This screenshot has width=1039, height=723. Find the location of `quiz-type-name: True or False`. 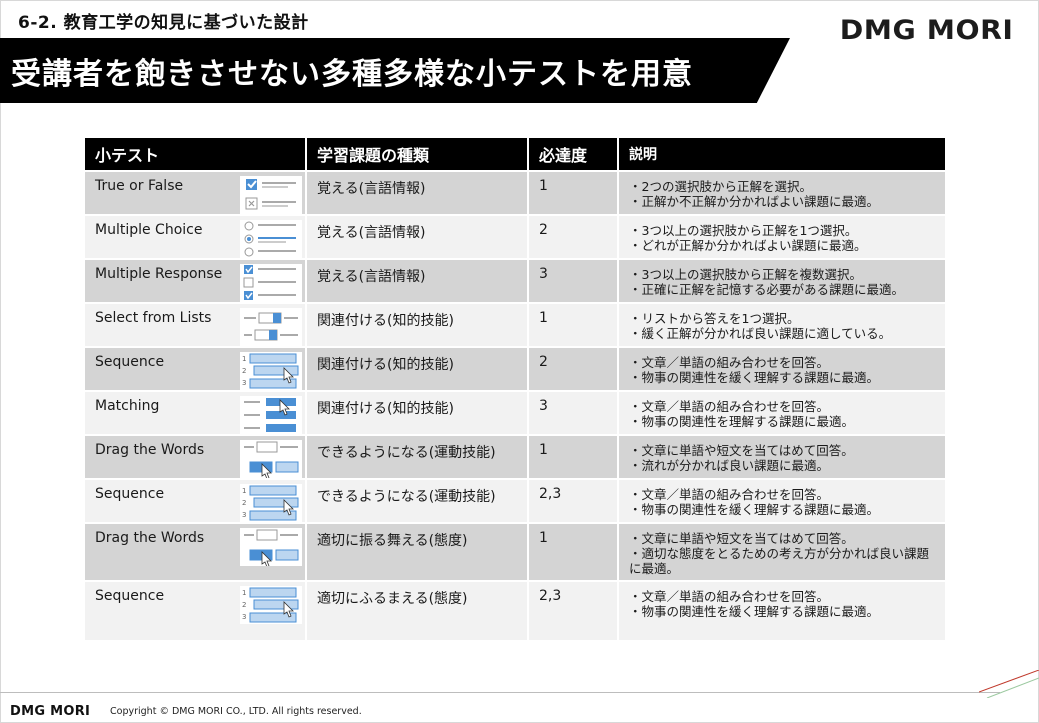

quiz-type-name: True or False is located at coordinates (139, 186).